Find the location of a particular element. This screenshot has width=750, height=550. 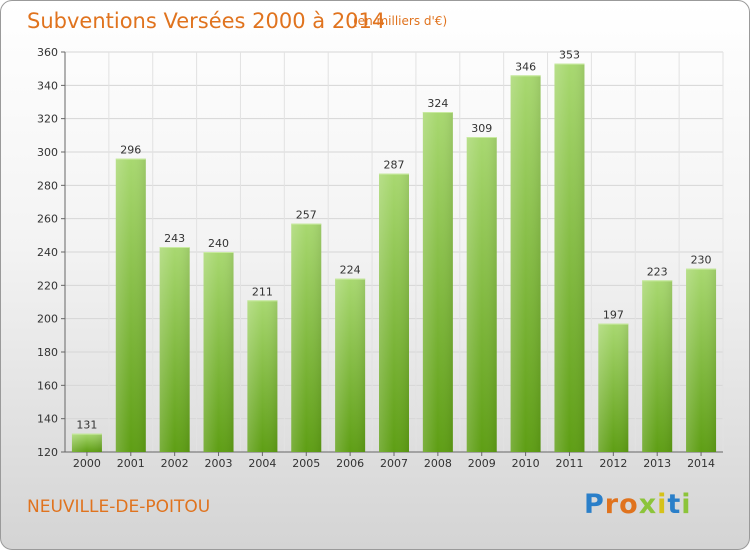

x-tick-label: 2003 is located at coordinates (219, 463).